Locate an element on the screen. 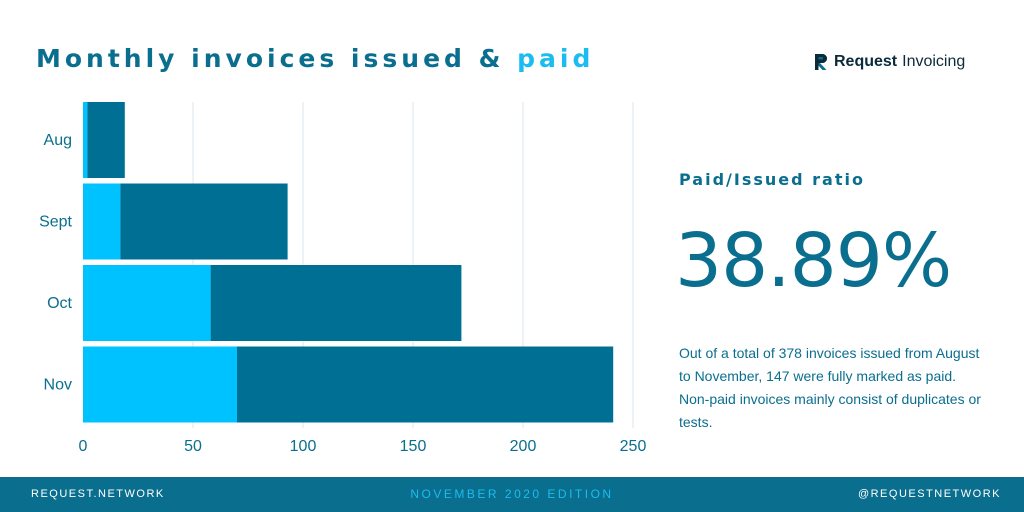 Image resolution: width=1024 pixels, height=512 pixels. x-tick-label-250: 250 is located at coordinates (633, 446).